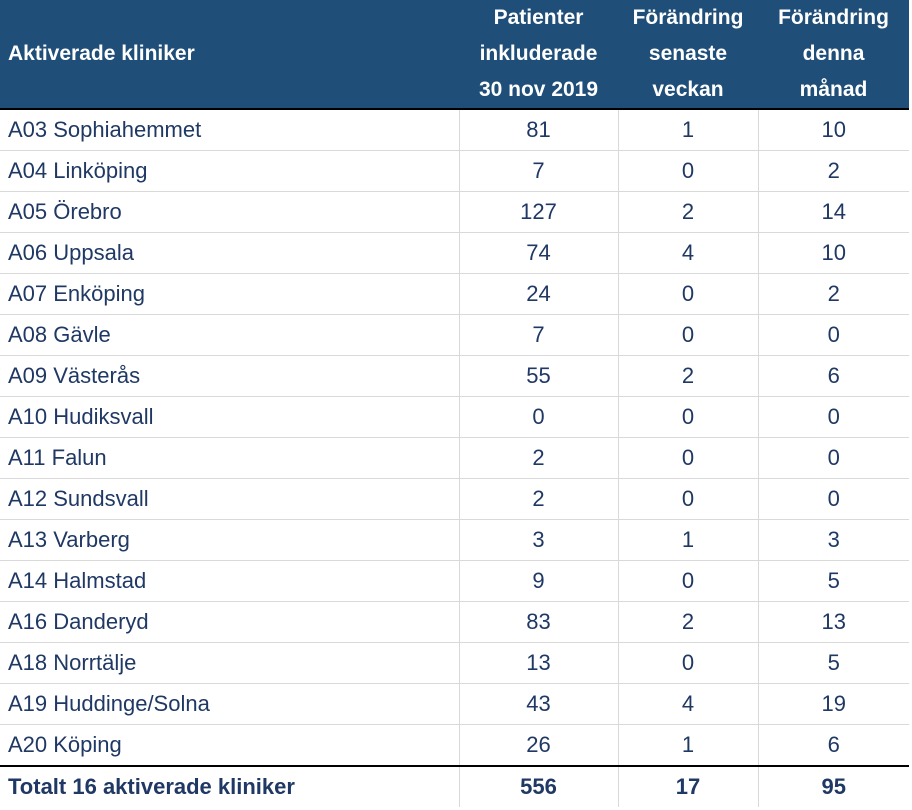 Image resolution: width=912 pixels, height=810 pixels. I want to click on header-line: inkluderade, so click(538, 53).